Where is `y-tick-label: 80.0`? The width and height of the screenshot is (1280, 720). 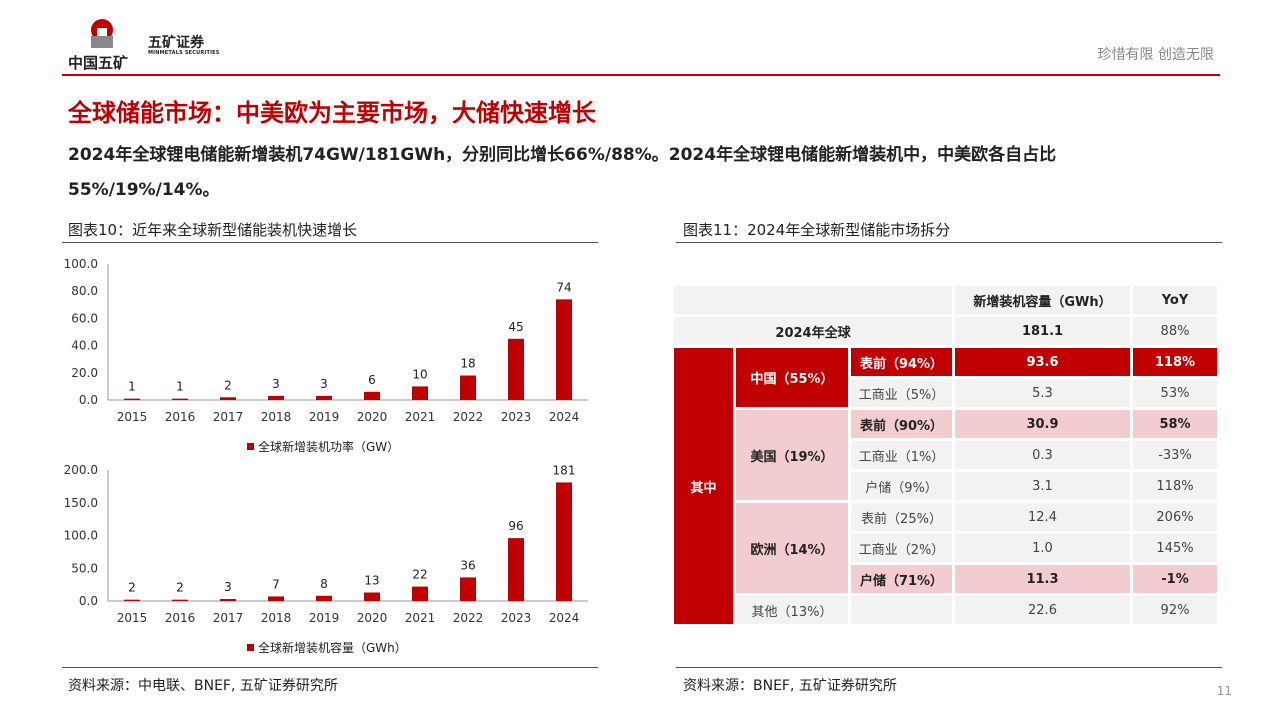
y-tick-label: 80.0 is located at coordinates (84, 291).